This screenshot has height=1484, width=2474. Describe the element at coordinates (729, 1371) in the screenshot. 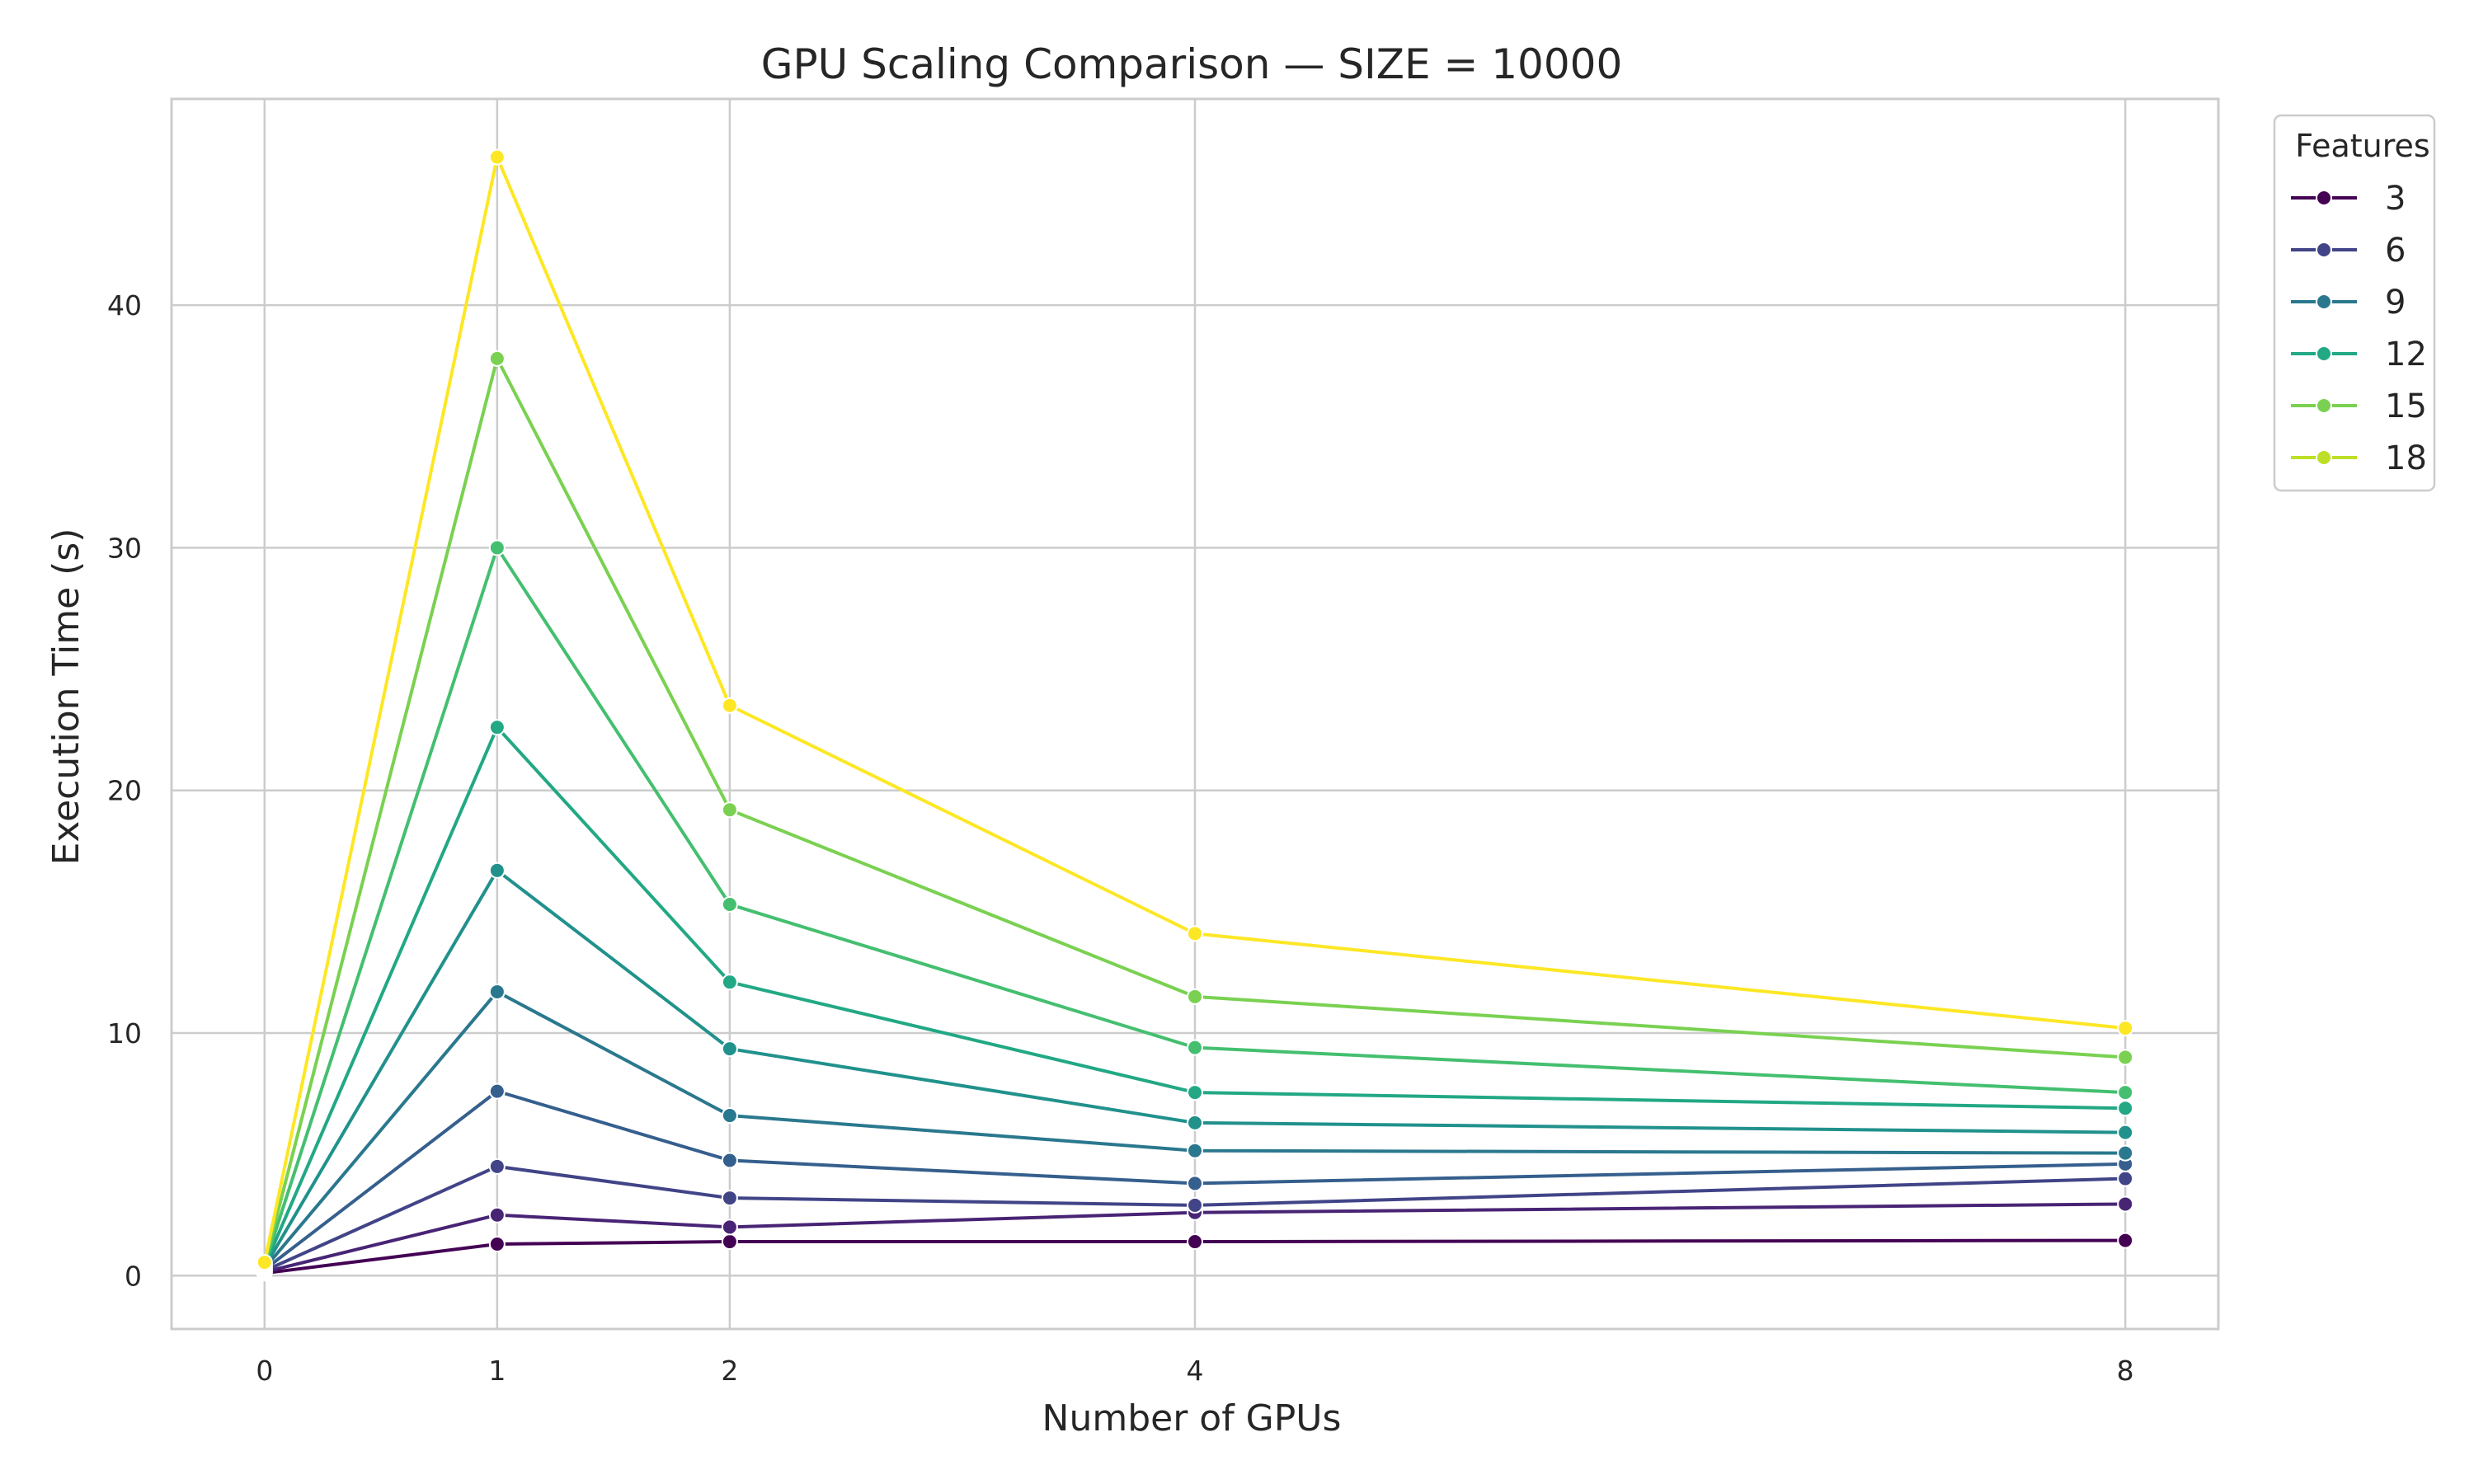

I see `x-tick-label: 2` at that location.